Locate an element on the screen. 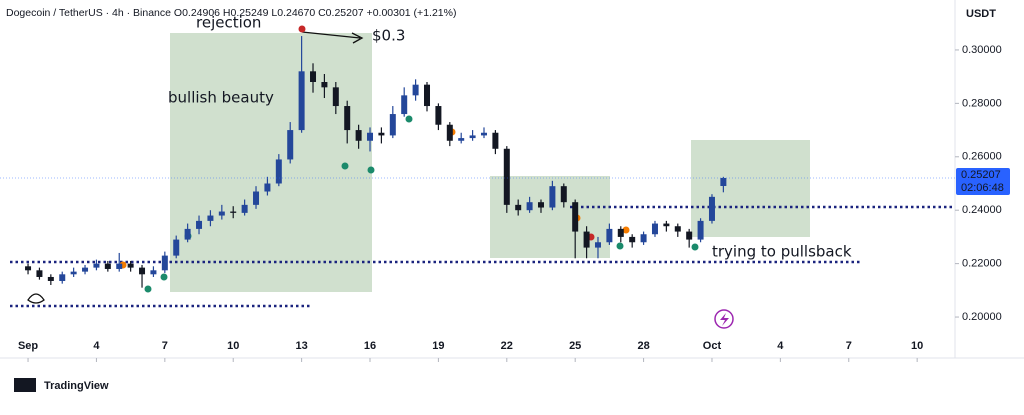 This screenshot has width=1024, height=415. price-label: 0.25207 is located at coordinates (981, 175).